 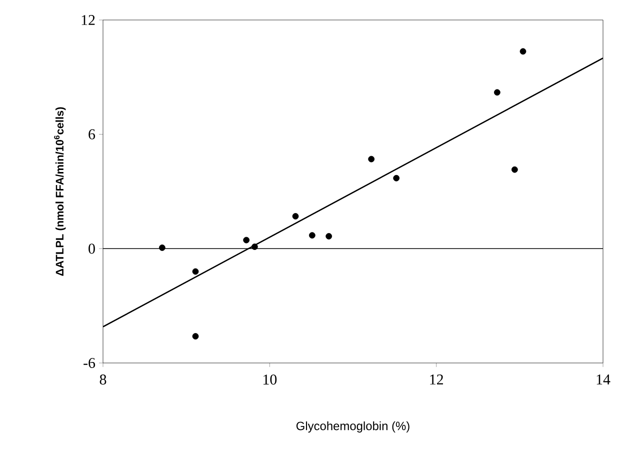 What do you see at coordinates (270, 379) in the screenshot?
I see `x-tick-label: 10` at bounding box center [270, 379].